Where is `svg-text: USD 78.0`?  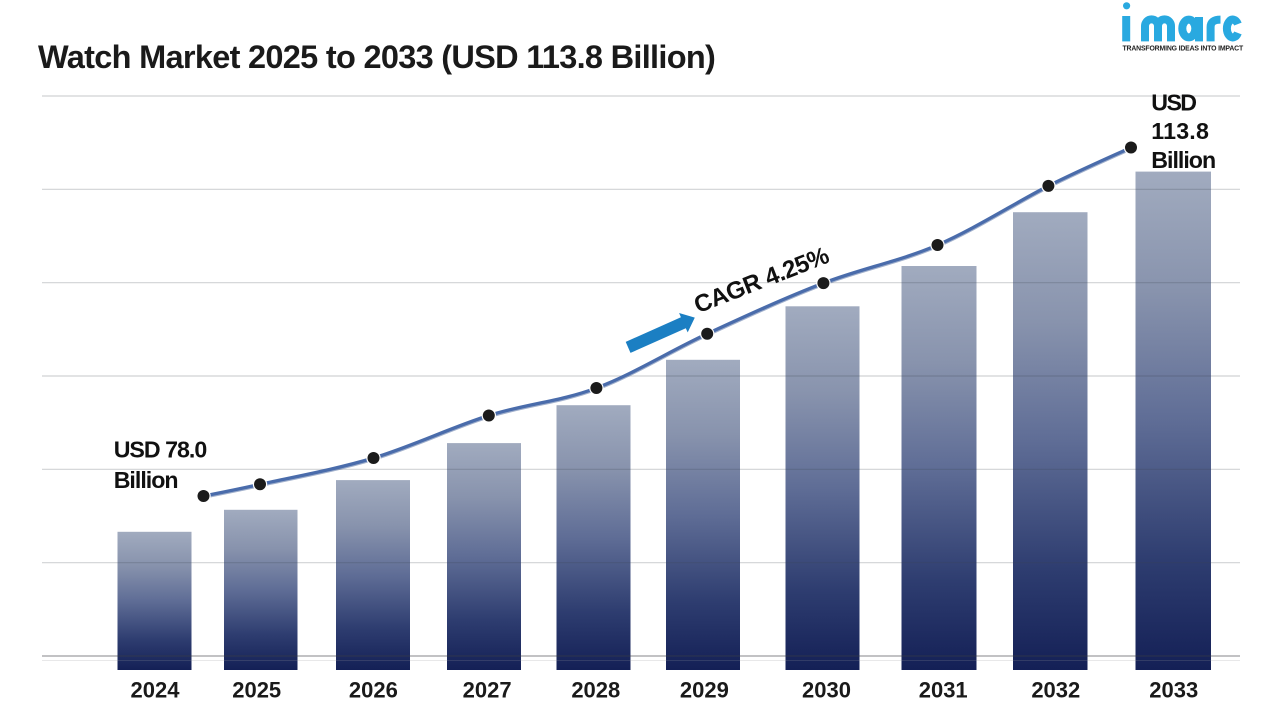 svg-text: USD 78.0 is located at coordinates (160, 449).